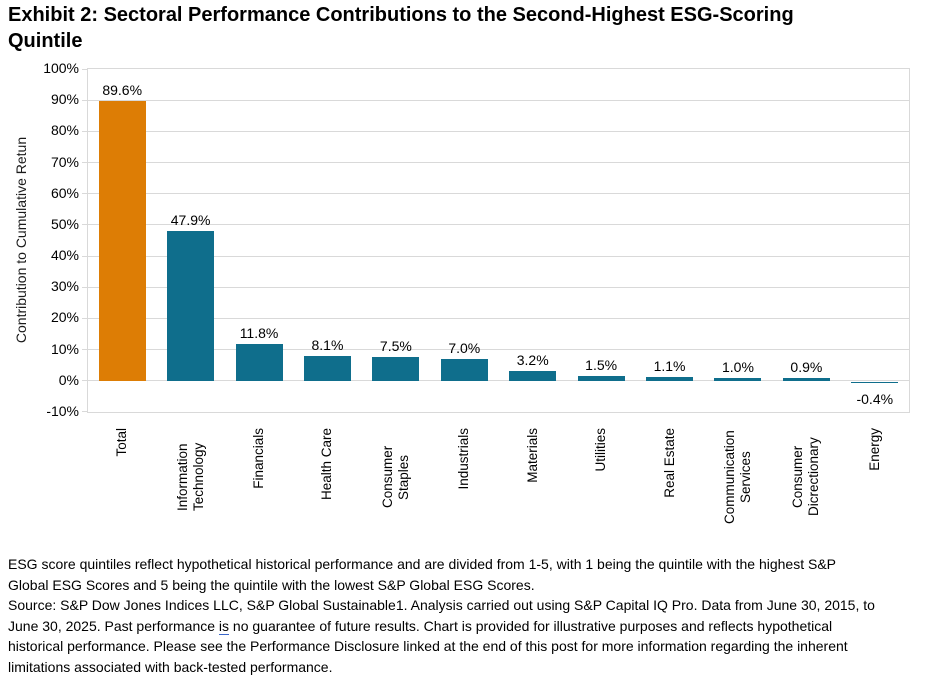 The height and width of the screenshot is (677, 926). What do you see at coordinates (532, 359) in the screenshot?
I see `value-label-materials: 3.2%` at bounding box center [532, 359].